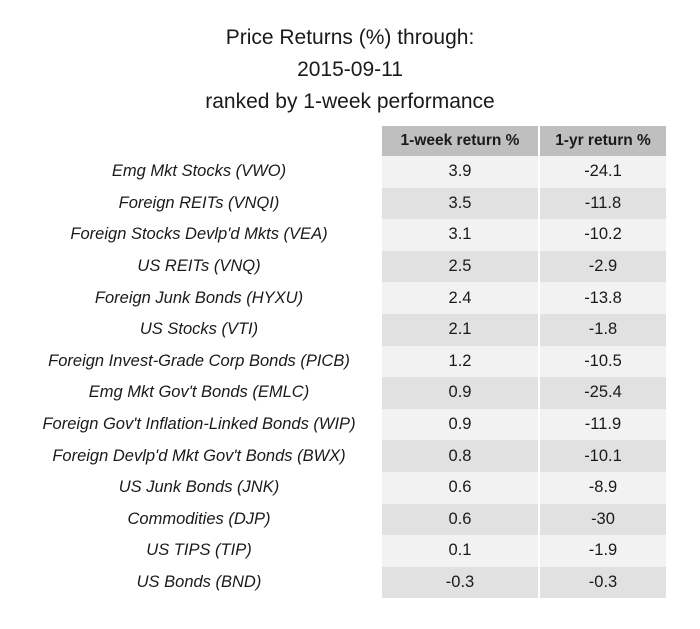 The image size is (700, 629). I want to click on cell-1-yr-return: -30, so click(602, 519).